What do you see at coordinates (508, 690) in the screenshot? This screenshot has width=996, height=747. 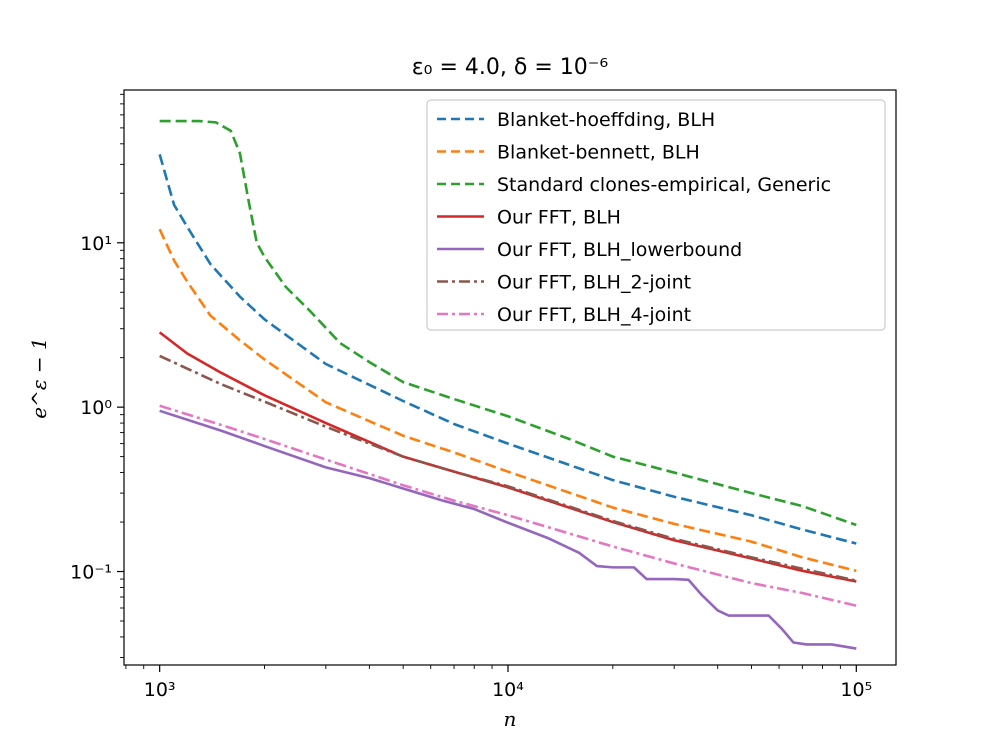 I see `x-tick-label: 10⁴` at bounding box center [508, 690].